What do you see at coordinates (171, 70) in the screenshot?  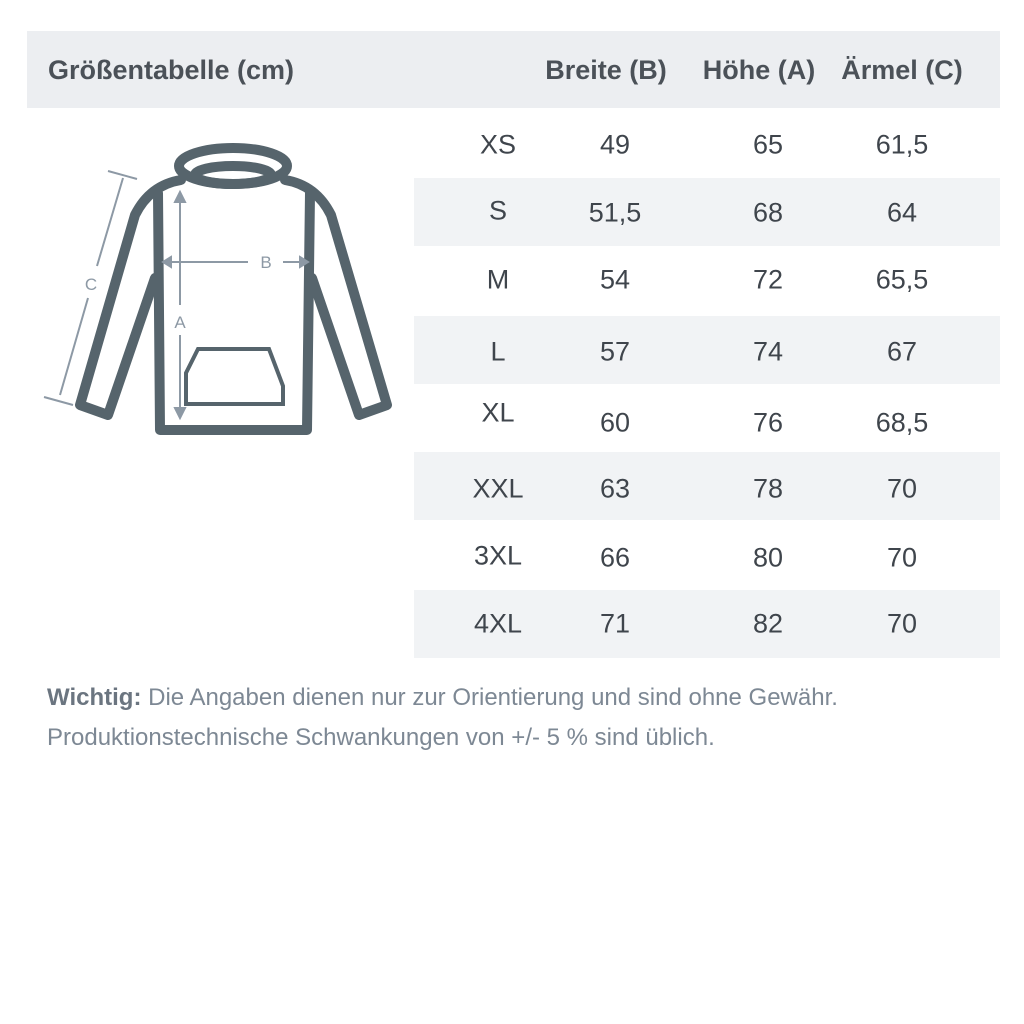 I see `page-title: Größentabelle (cm)` at bounding box center [171, 70].